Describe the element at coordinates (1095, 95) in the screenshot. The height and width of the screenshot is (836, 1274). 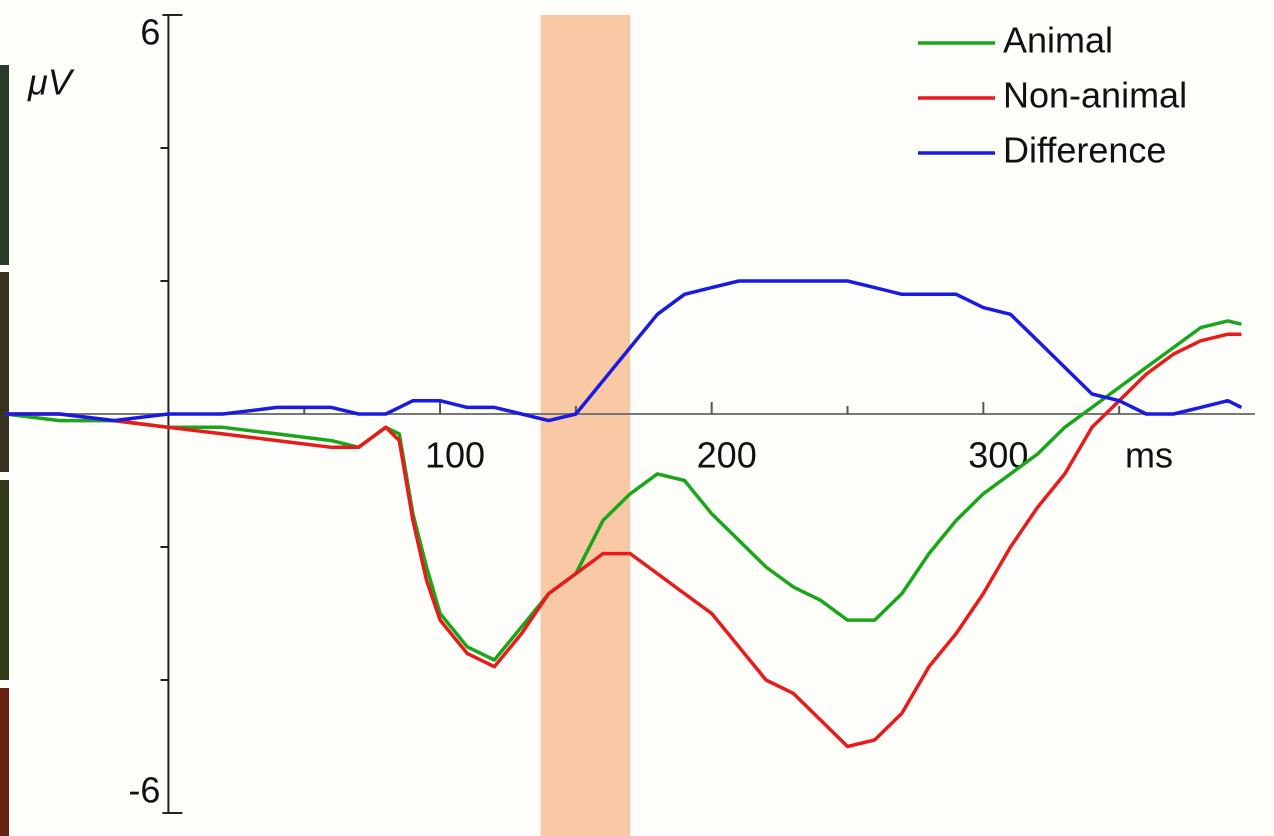
I see `legend-label: Non-animal` at that location.